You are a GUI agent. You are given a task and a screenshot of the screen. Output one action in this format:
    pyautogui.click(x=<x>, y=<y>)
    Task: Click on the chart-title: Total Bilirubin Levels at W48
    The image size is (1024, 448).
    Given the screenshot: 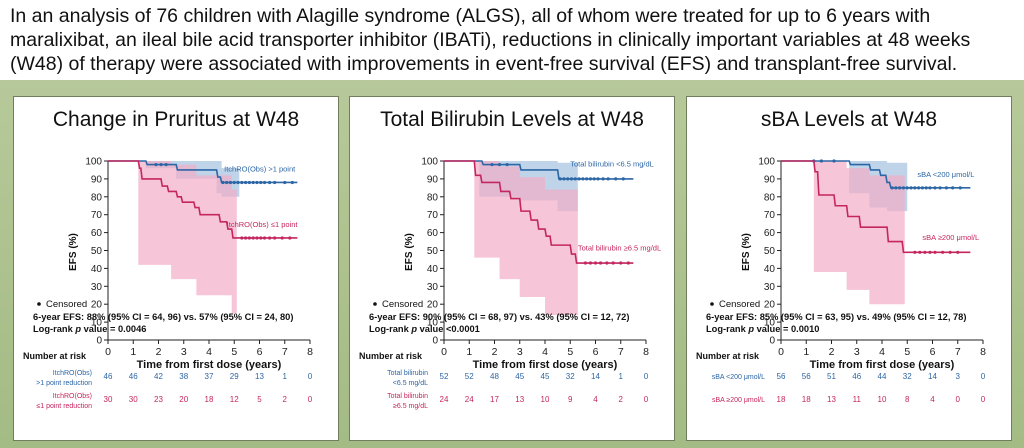 What is the action you would take?
    pyautogui.click(x=512, y=119)
    